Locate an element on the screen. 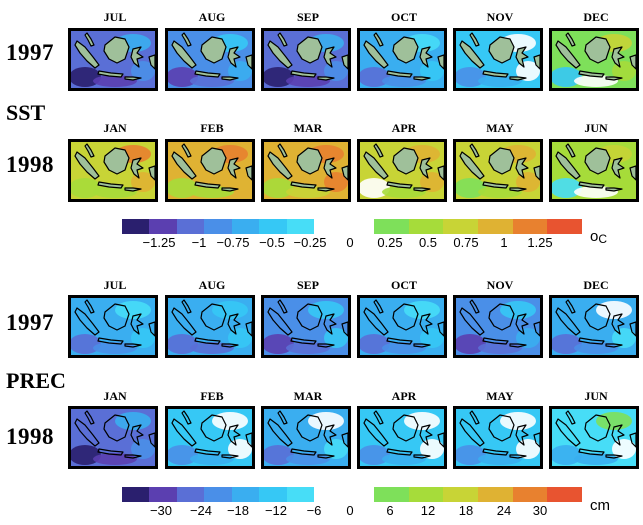 Image resolution: width=643 pixels, height=525 pixels. colorbar-tick: 30 is located at coordinates (540, 510).